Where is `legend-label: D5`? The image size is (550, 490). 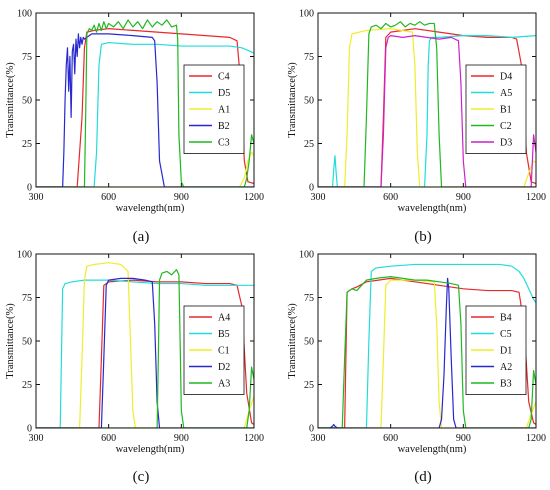
legend-label: D5 is located at coordinates (224, 93).